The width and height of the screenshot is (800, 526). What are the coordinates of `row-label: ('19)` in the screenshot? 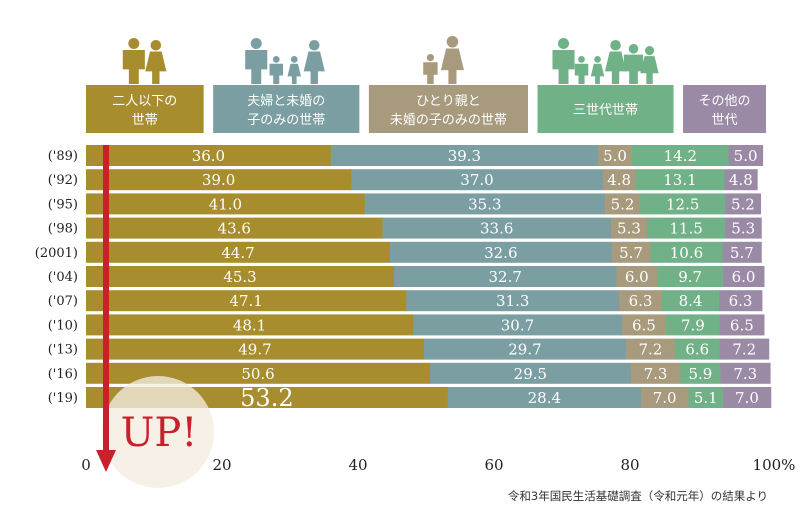 It's located at (63, 398).